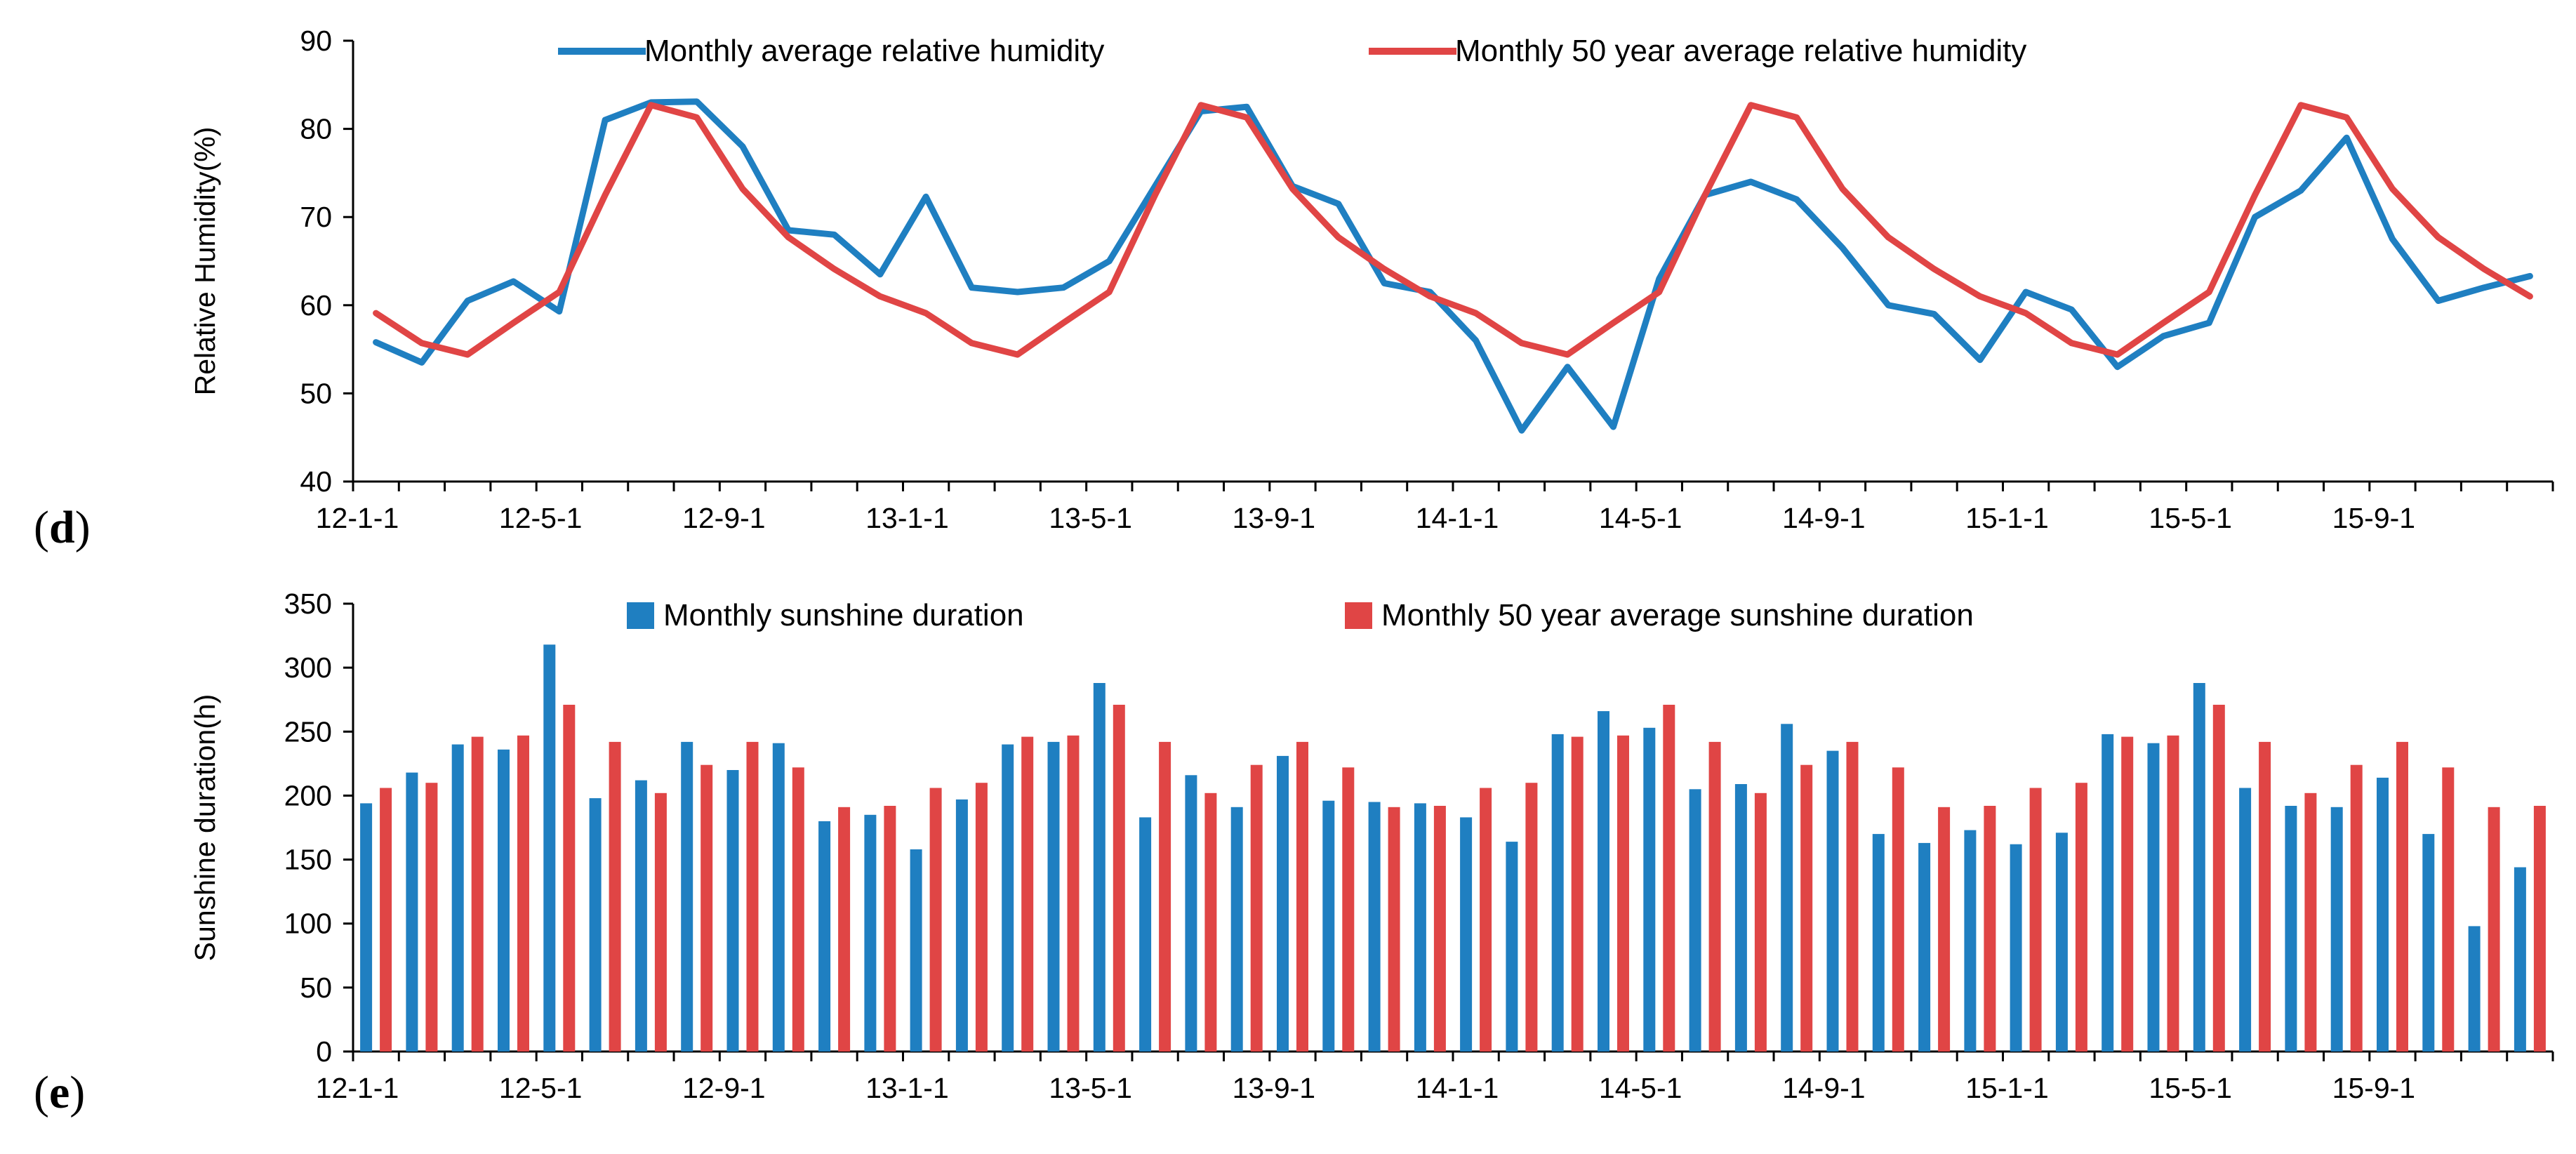 The image size is (2576, 1154). I want to click on d-x-tick-label: 14-1-1, so click(1457, 518).